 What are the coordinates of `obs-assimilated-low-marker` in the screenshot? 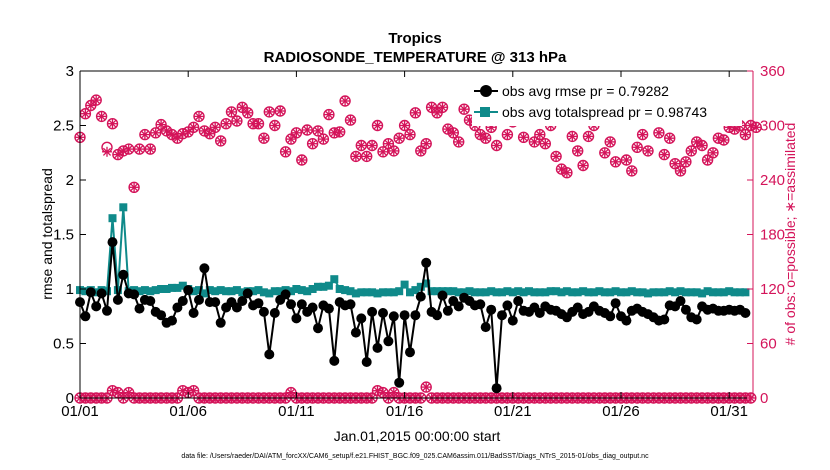 It's located at (426, 387).